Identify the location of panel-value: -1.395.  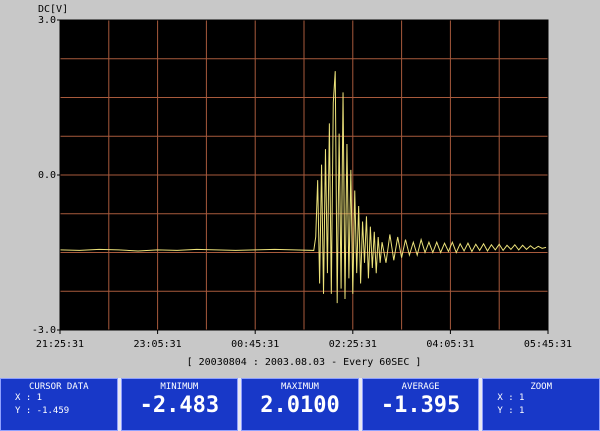
(420, 405).